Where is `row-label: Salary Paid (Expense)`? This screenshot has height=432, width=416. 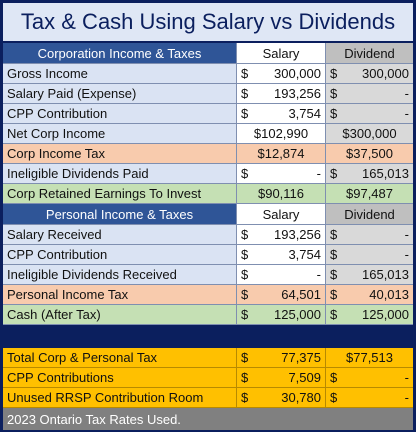
row-label: Salary Paid (Expense) is located at coordinates (120, 94).